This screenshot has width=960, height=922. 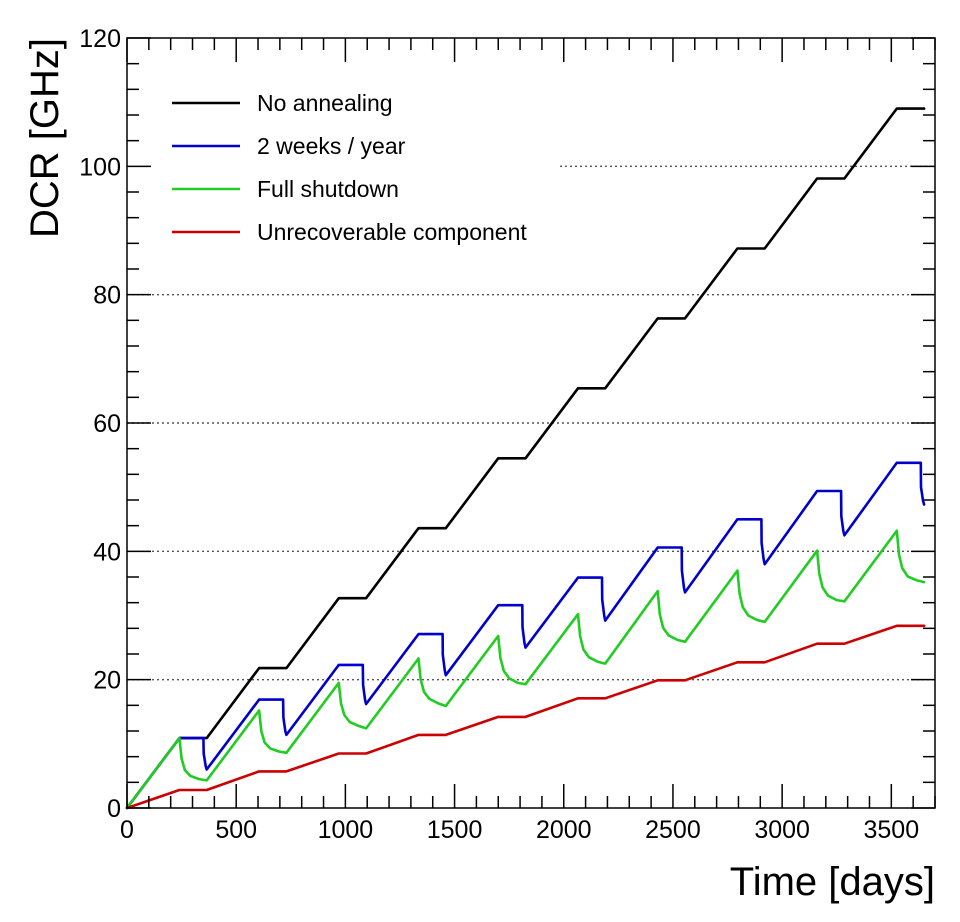 I want to click on x-tick-label: 3000, so click(x=782, y=830).